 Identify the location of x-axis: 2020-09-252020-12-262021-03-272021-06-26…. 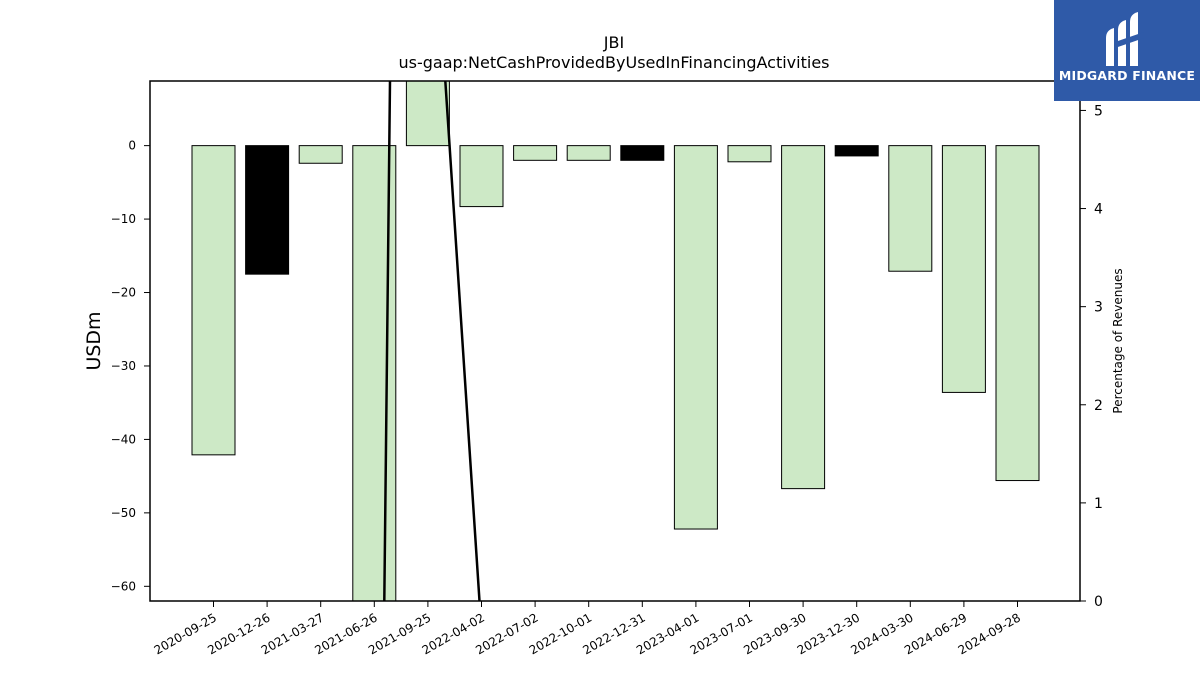
(587, 629).